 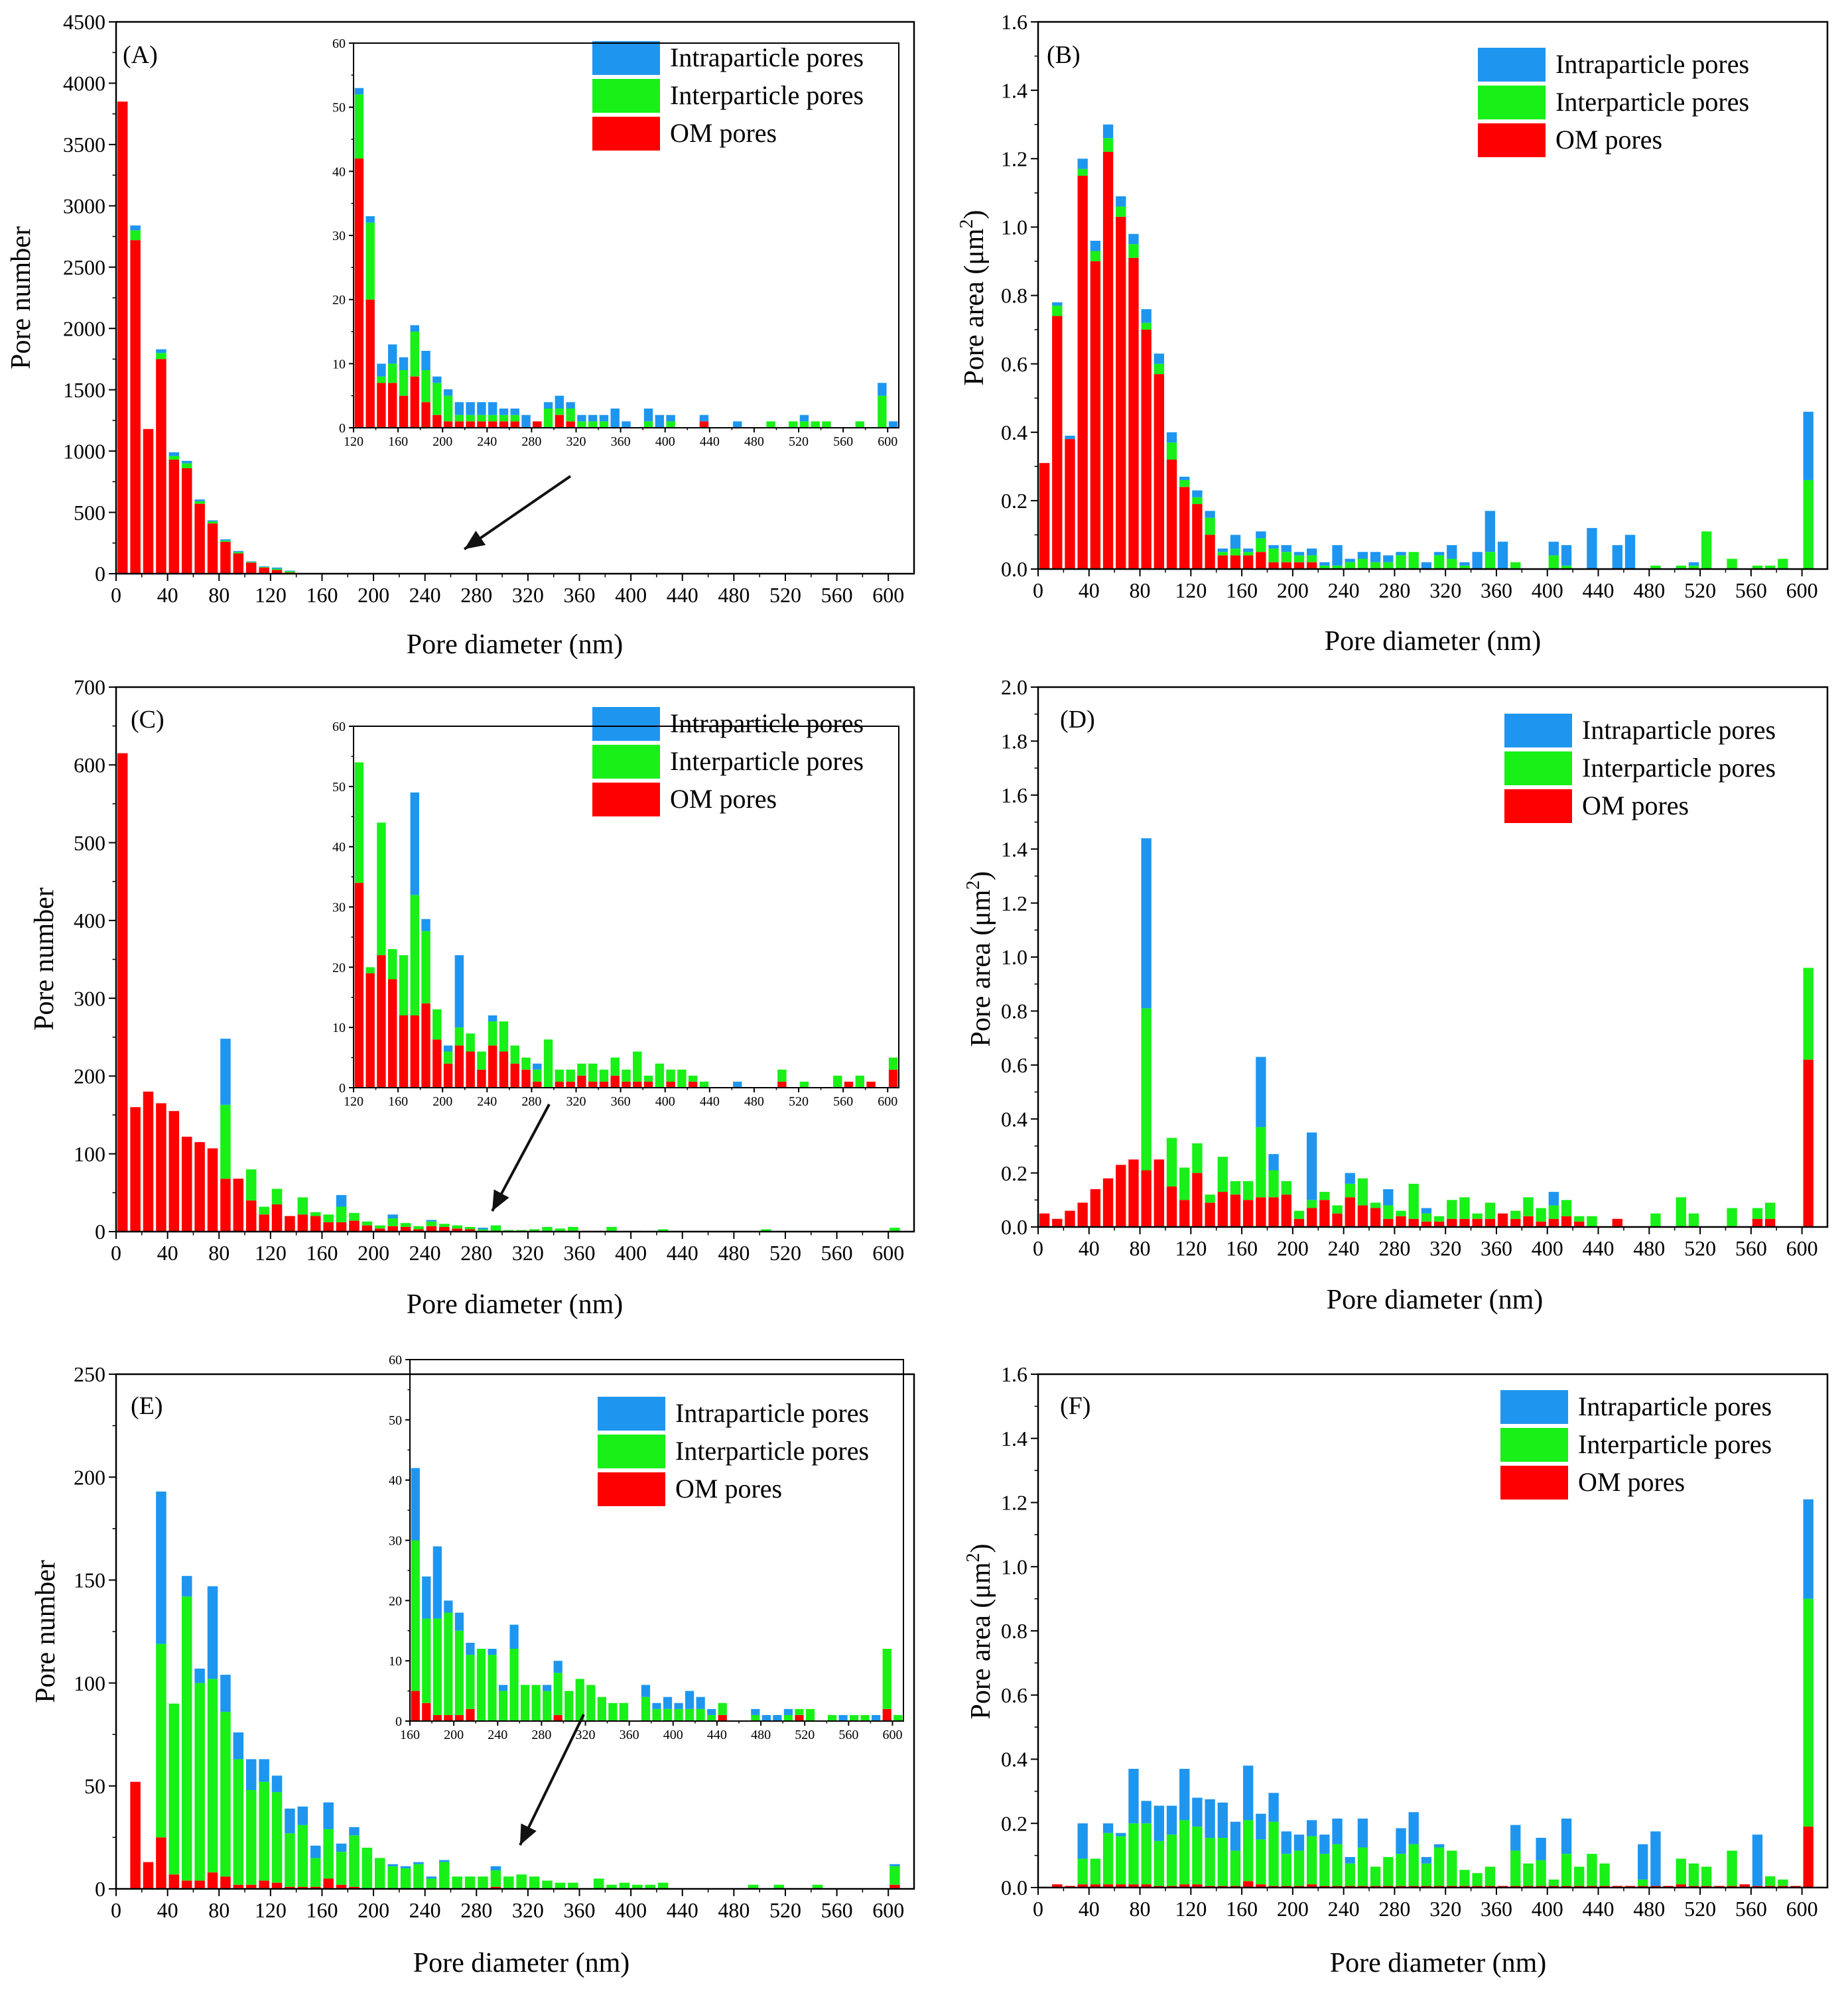 I want to click on panel-B-label: (B), so click(x=1064, y=55).